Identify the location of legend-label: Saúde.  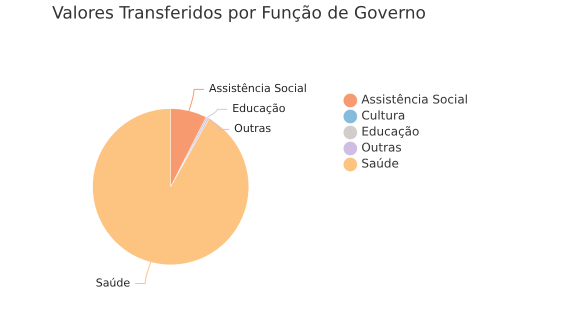
(380, 163).